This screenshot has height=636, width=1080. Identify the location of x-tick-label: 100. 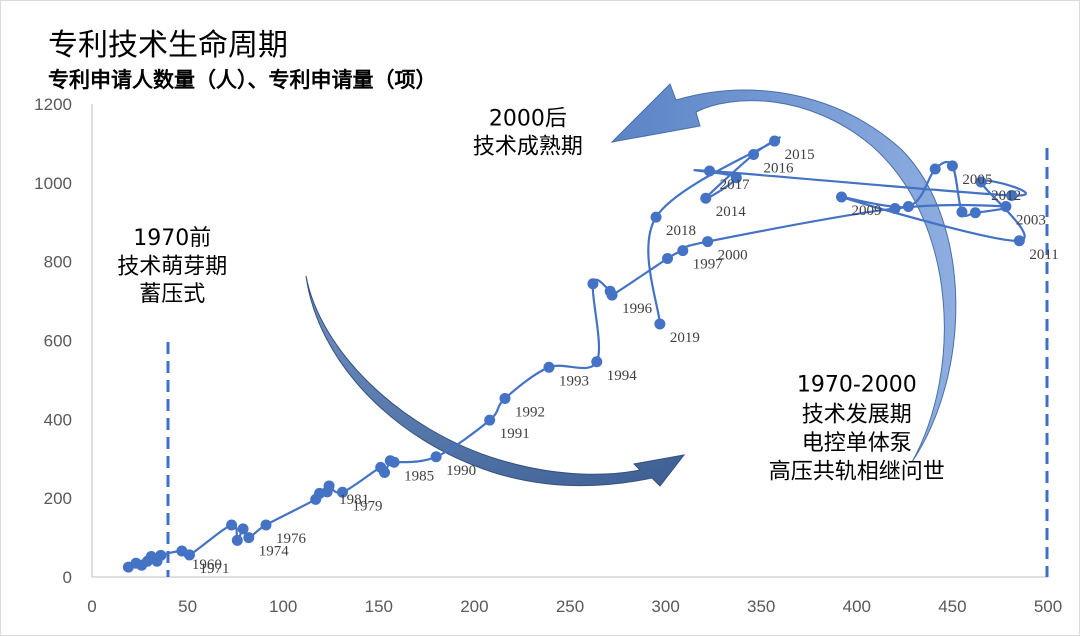
(283, 606).